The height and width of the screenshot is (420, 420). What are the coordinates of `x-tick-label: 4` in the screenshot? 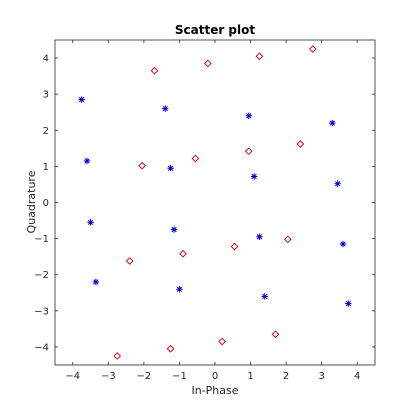 It's located at (357, 376).